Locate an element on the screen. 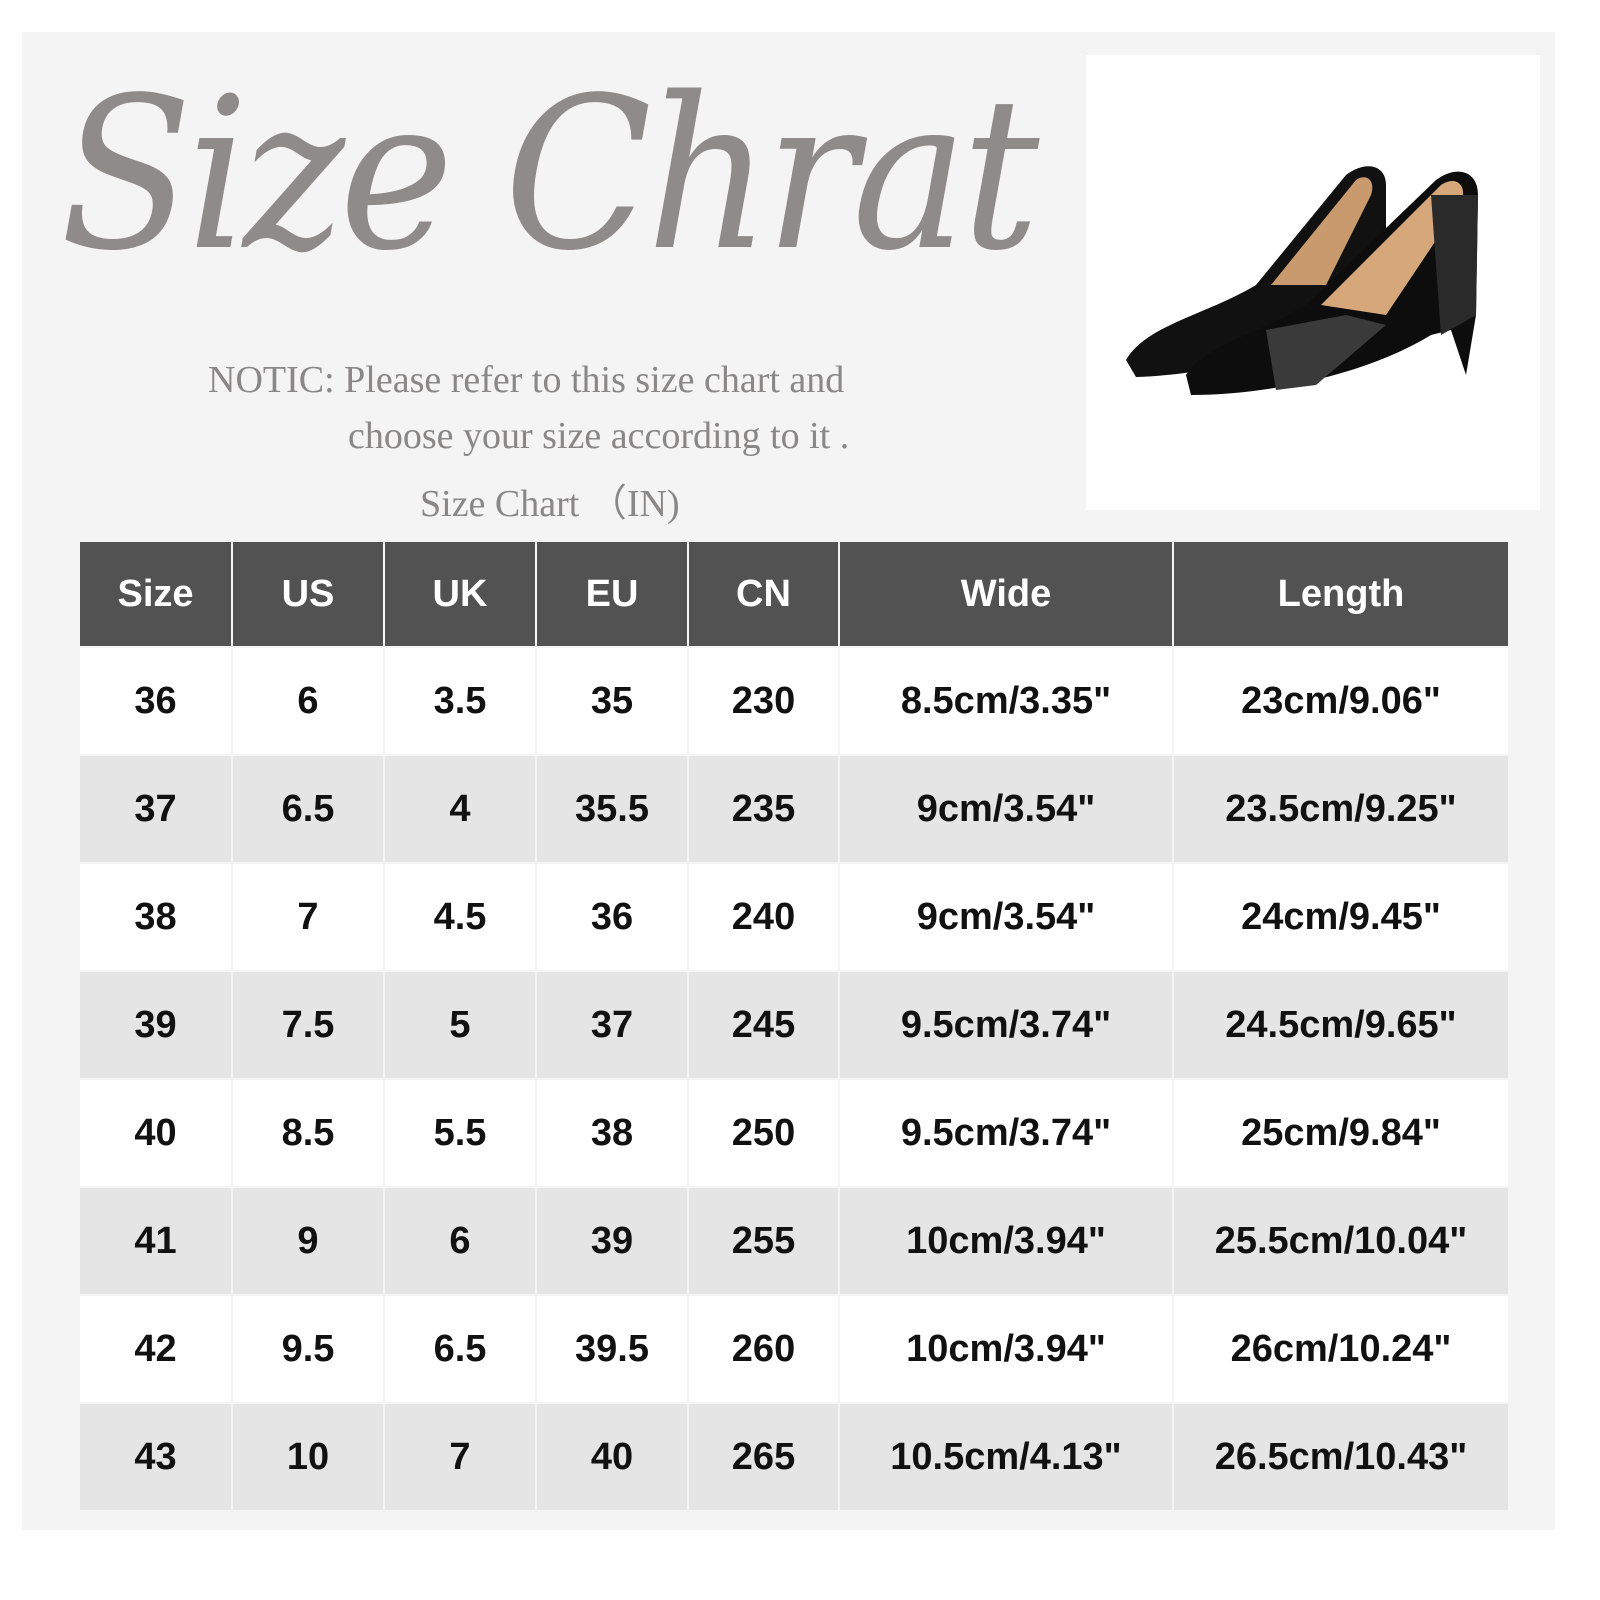 Image resolution: width=1600 pixels, height=1600 pixels. cell-eu: 40 is located at coordinates (612, 1457).